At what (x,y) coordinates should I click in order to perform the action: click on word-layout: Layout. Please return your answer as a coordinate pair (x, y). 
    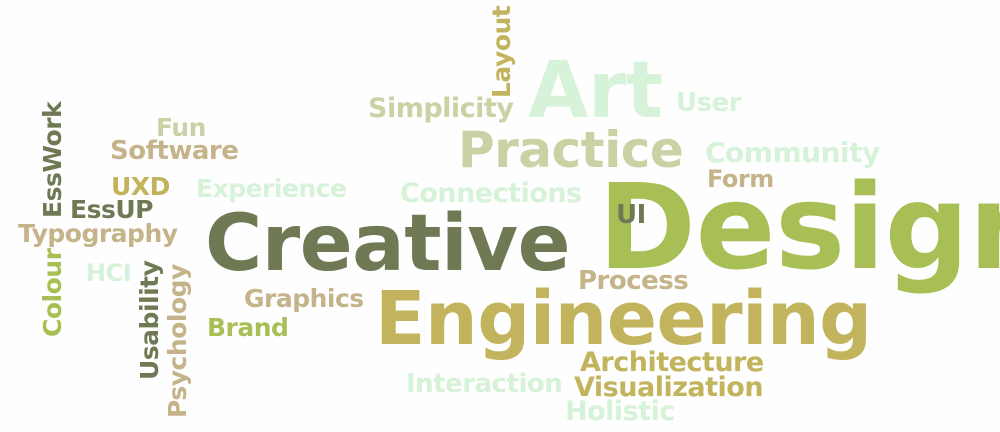
    Looking at the image, I should click on (501, 51).